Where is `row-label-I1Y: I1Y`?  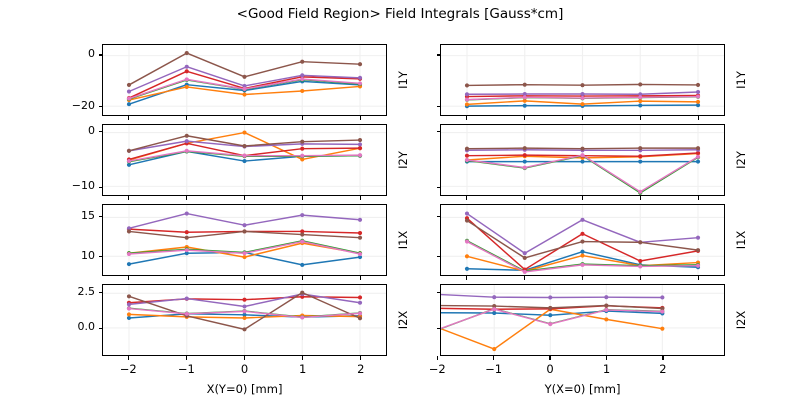 row-label-I1Y: I1Y is located at coordinates (403, 80).